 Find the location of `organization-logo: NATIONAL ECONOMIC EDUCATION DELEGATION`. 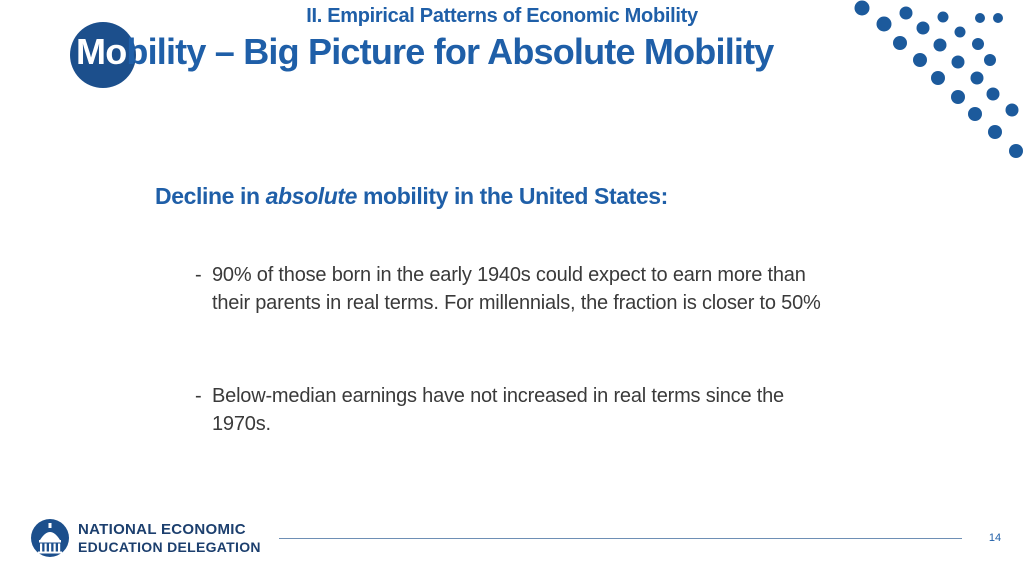

organization-logo: NATIONAL ECONOMIC EDUCATION DELEGATION is located at coordinates (150, 538).